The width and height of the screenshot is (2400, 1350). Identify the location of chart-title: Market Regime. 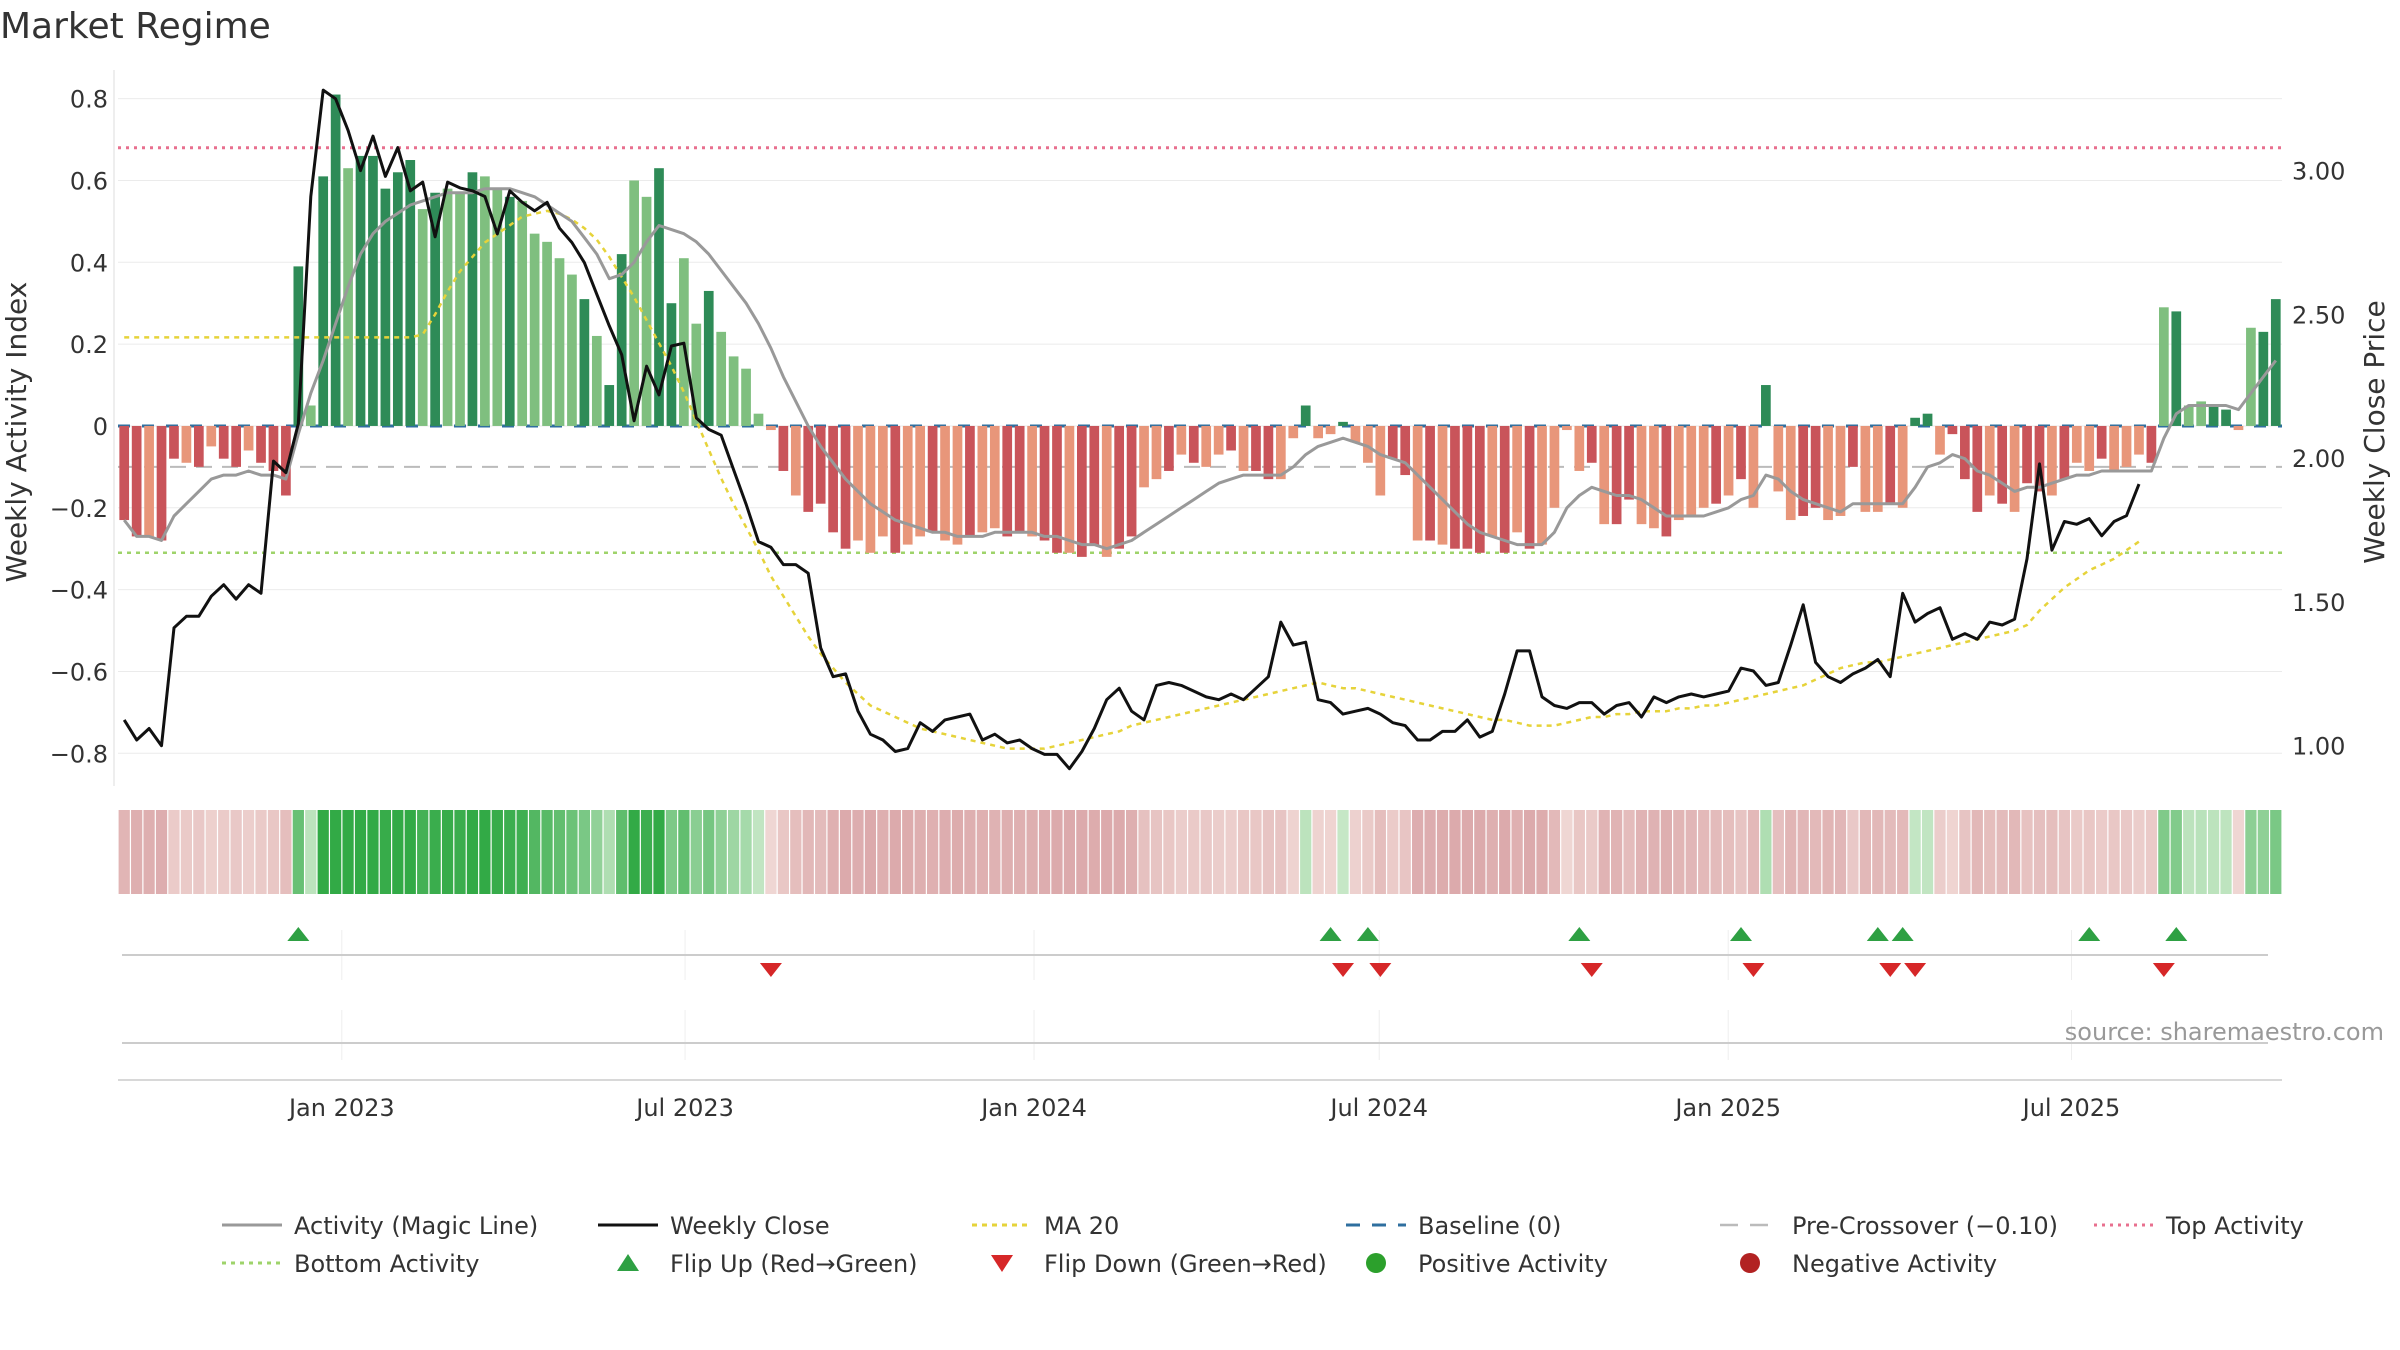
(135, 26).